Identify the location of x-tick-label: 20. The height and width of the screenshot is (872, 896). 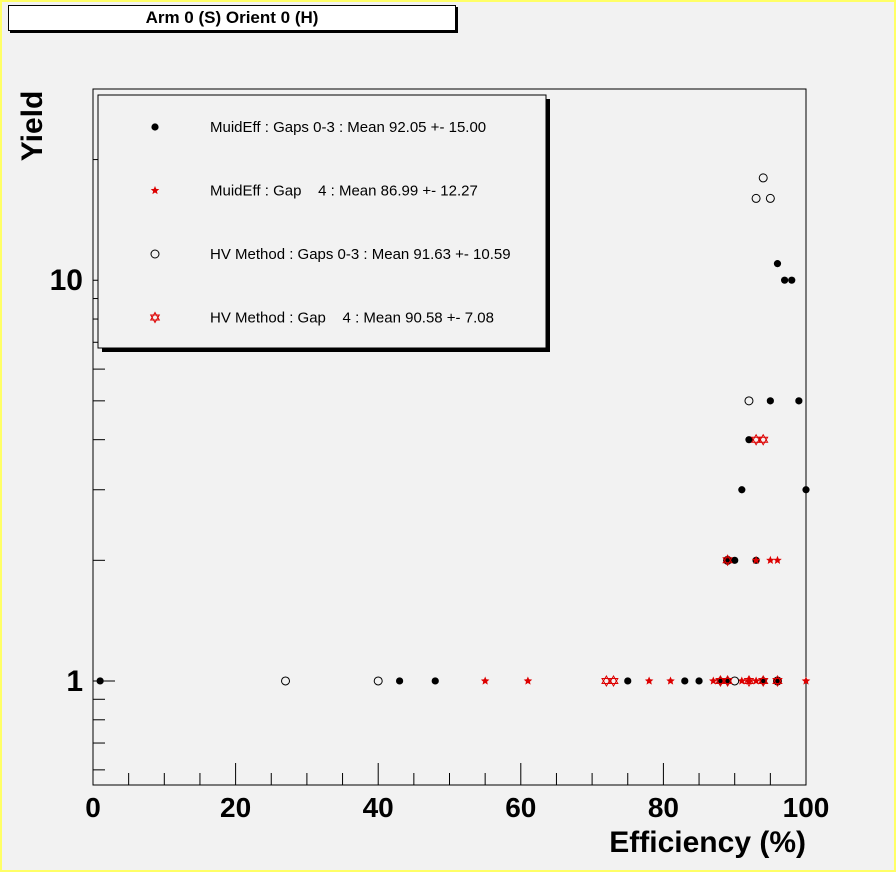
(235, 807).